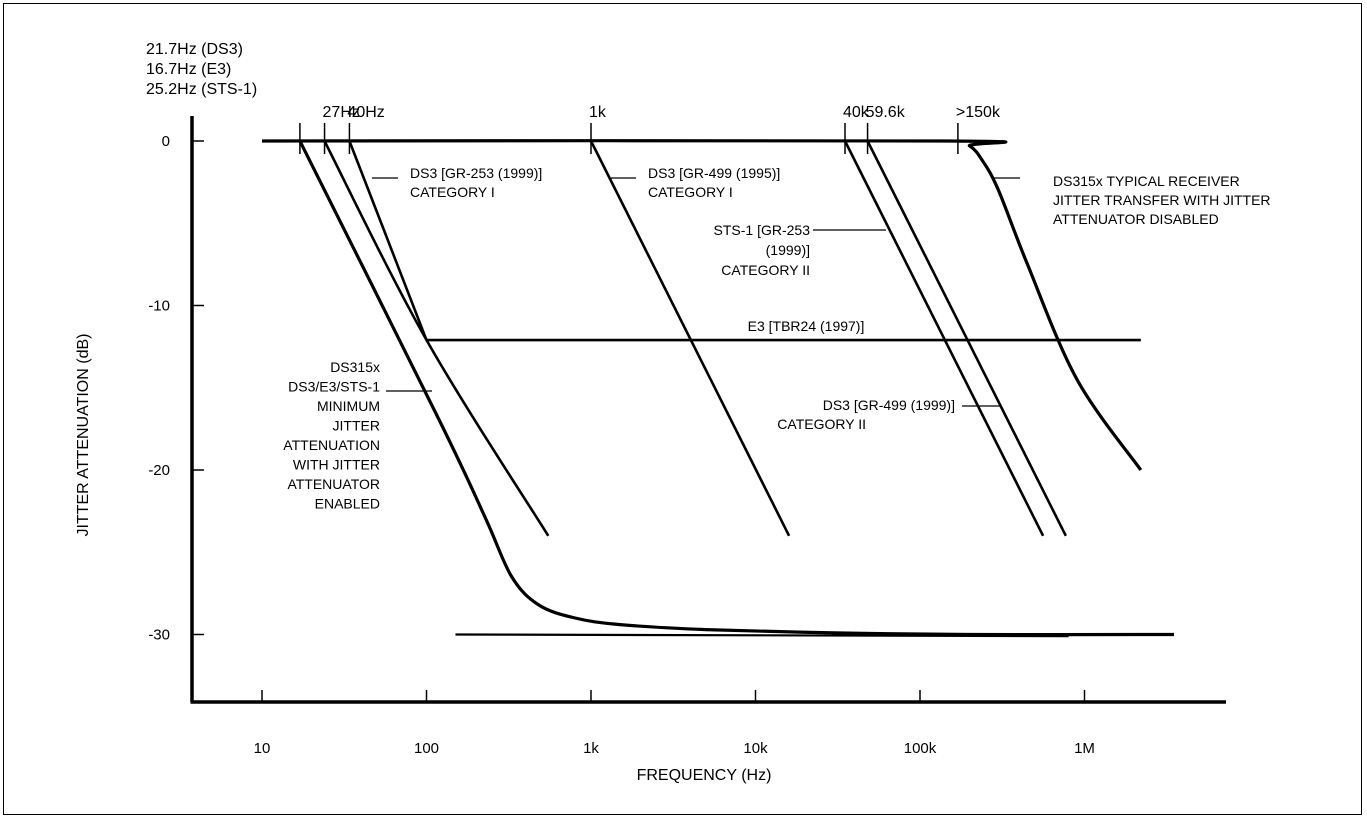  I want to click on annotation-text: WITH JITTER, so click(336, 465).